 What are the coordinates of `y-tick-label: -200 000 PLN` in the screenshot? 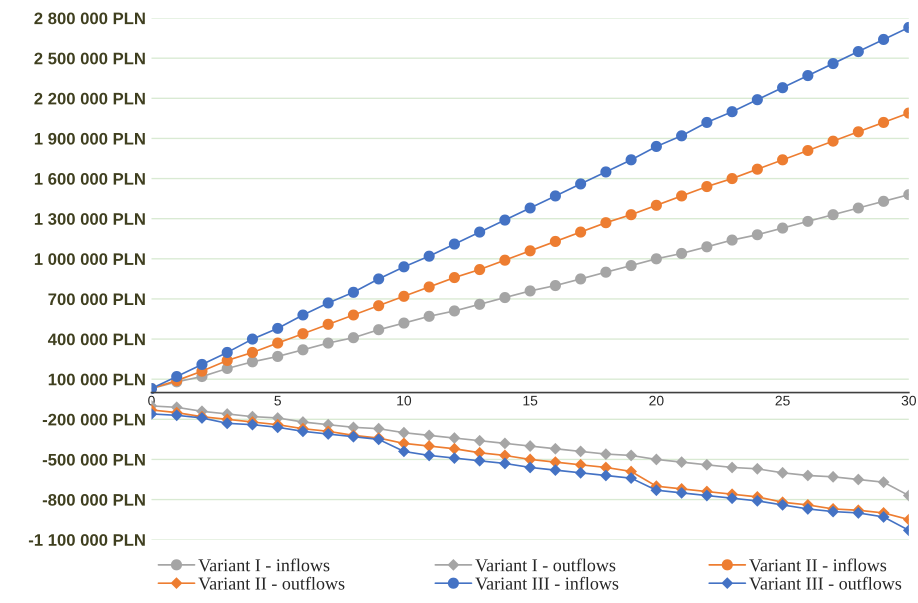 It's located at (93, 420).